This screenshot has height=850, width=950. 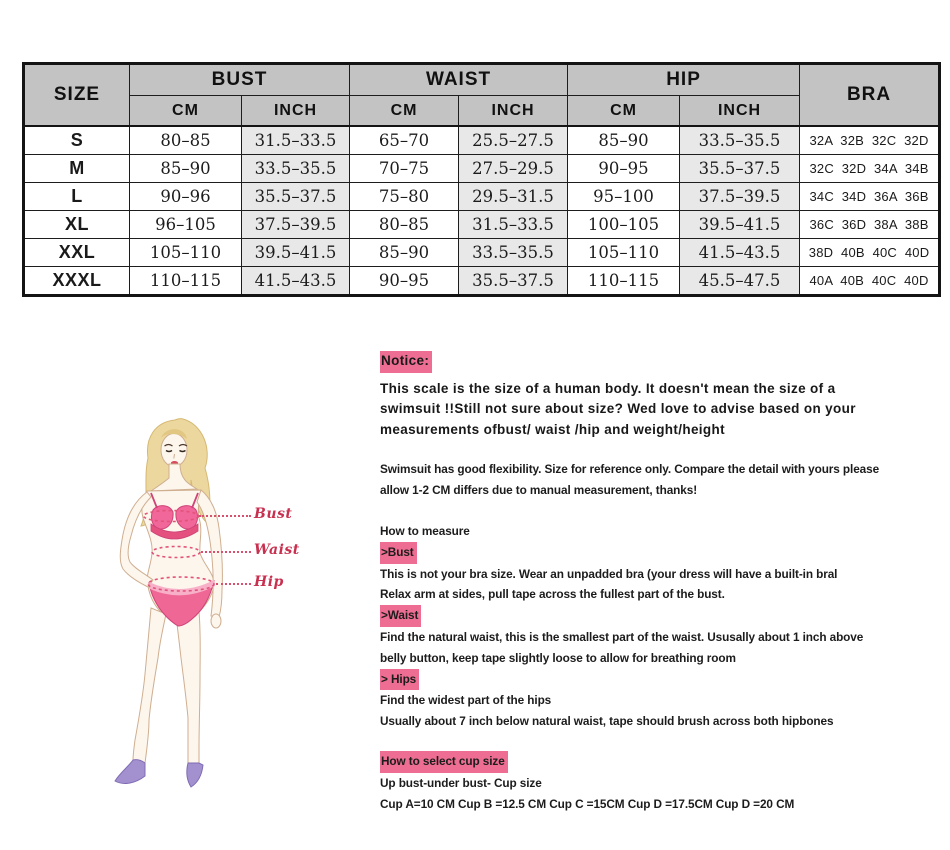 What do you see at coordinates (461, 782) in the screenshot?
I see `cup-size-line: Up bust-under bust- Cup size` at bounding box center [461, 782].